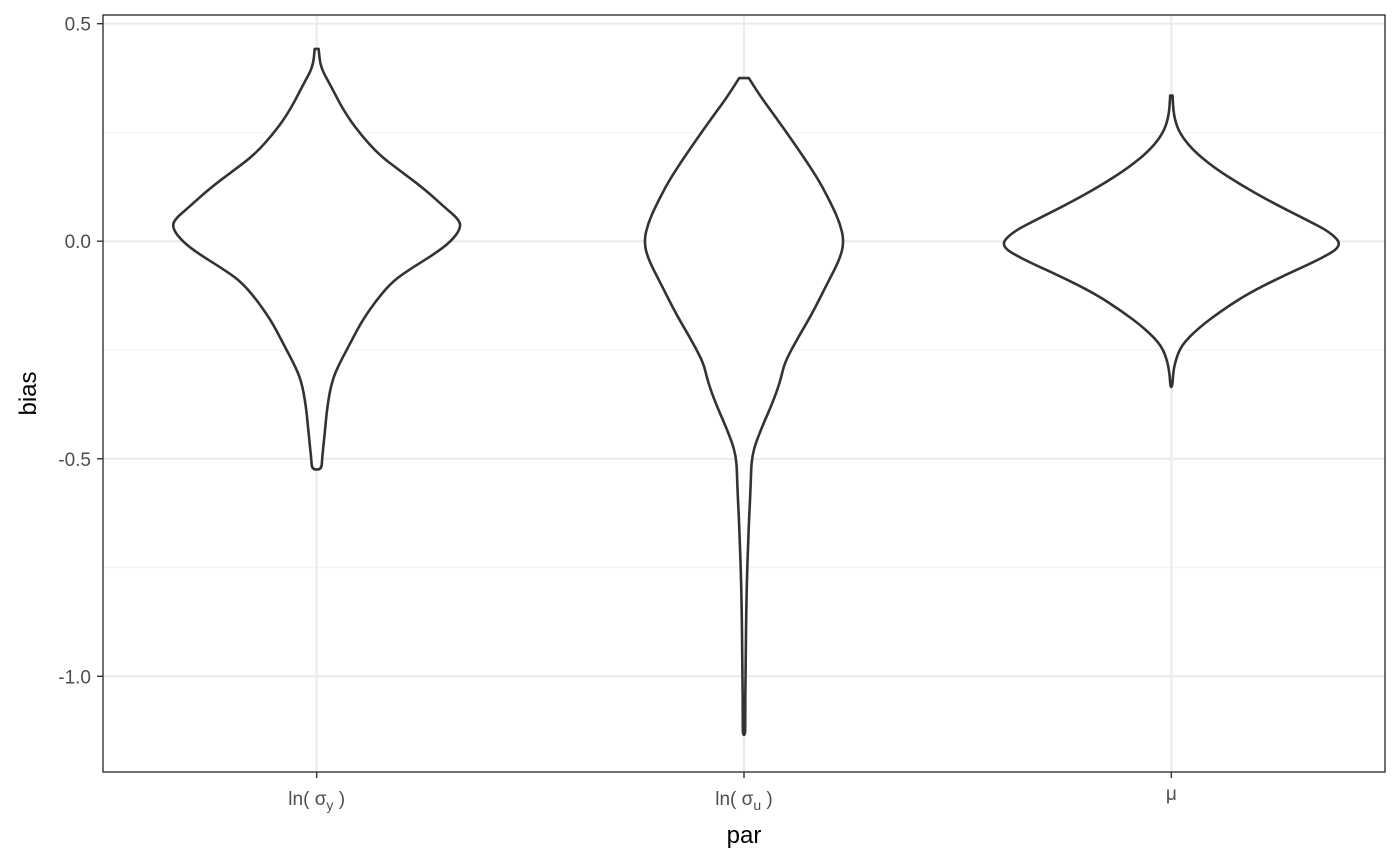 The image size is (1400, 865). I want to click on y-tick-label: -0.5, so click(74, 460).